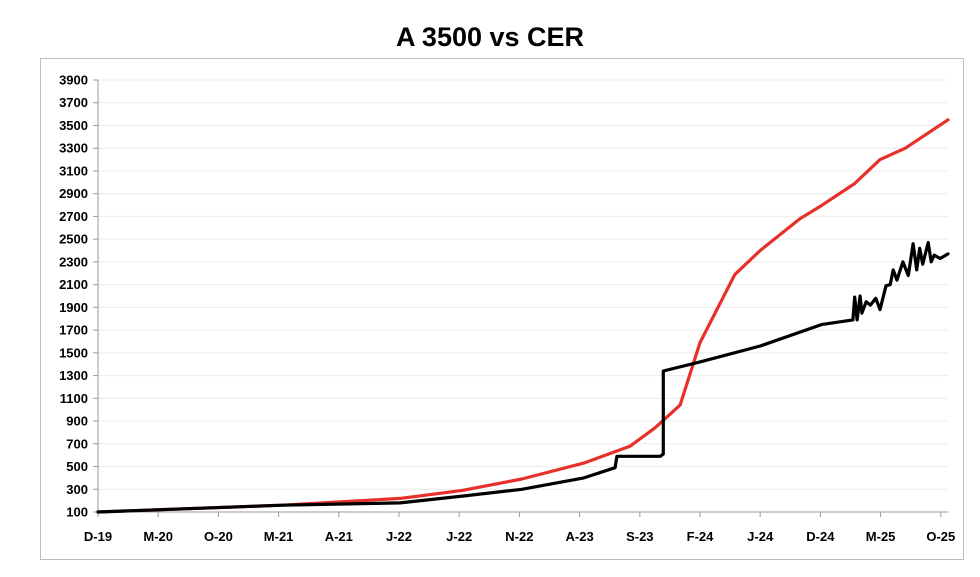  What do you see at coordinates (580, 536) in the screenshot?
I see `x-tick-label: A-23` at bounding box center [580, 536].